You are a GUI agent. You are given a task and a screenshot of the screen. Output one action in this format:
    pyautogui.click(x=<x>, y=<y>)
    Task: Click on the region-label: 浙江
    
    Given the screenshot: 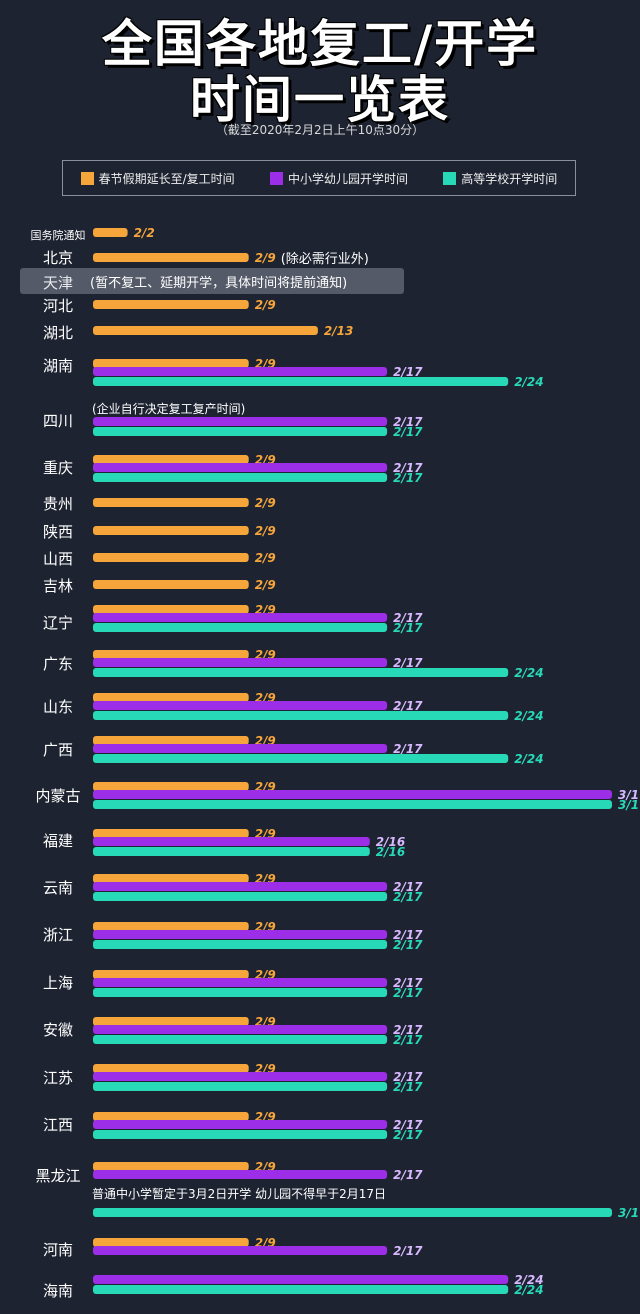 What is the action you would take?
    pyautogui.click(x=58, y=935)
    